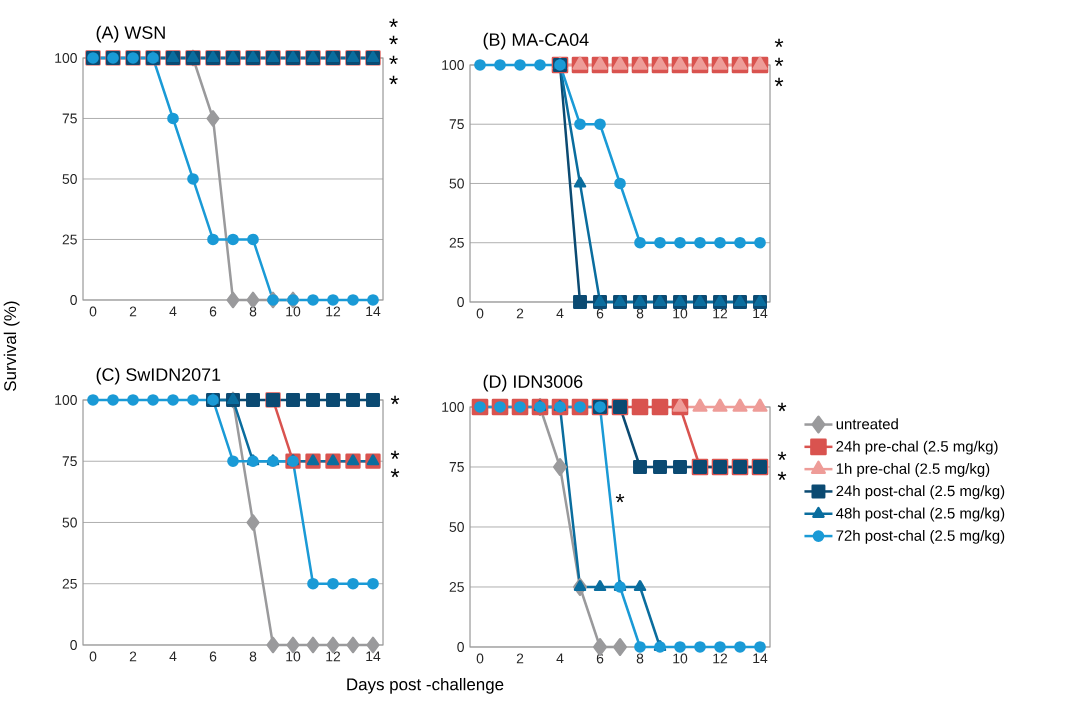  What do you see at coordinates (920, 514) in the screenshot?
I see `legend-label: 48h post-chal (2.5 mg/kg)` at bounding box center [920, 514].